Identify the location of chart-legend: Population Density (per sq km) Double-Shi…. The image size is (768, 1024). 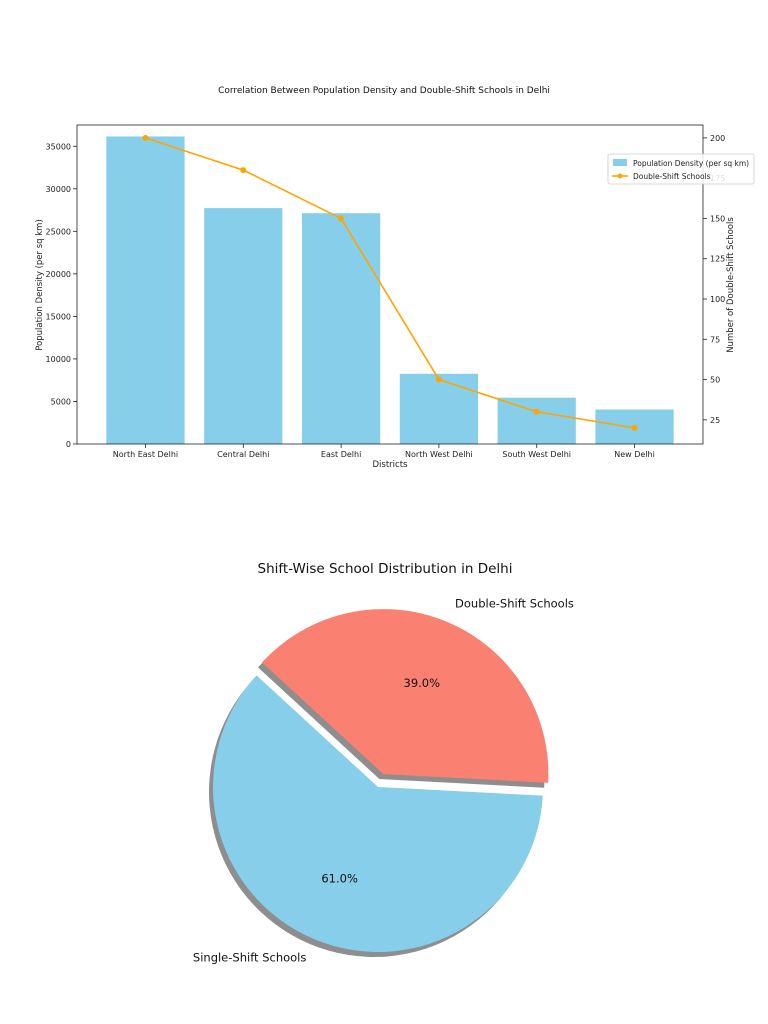
(681, 169).